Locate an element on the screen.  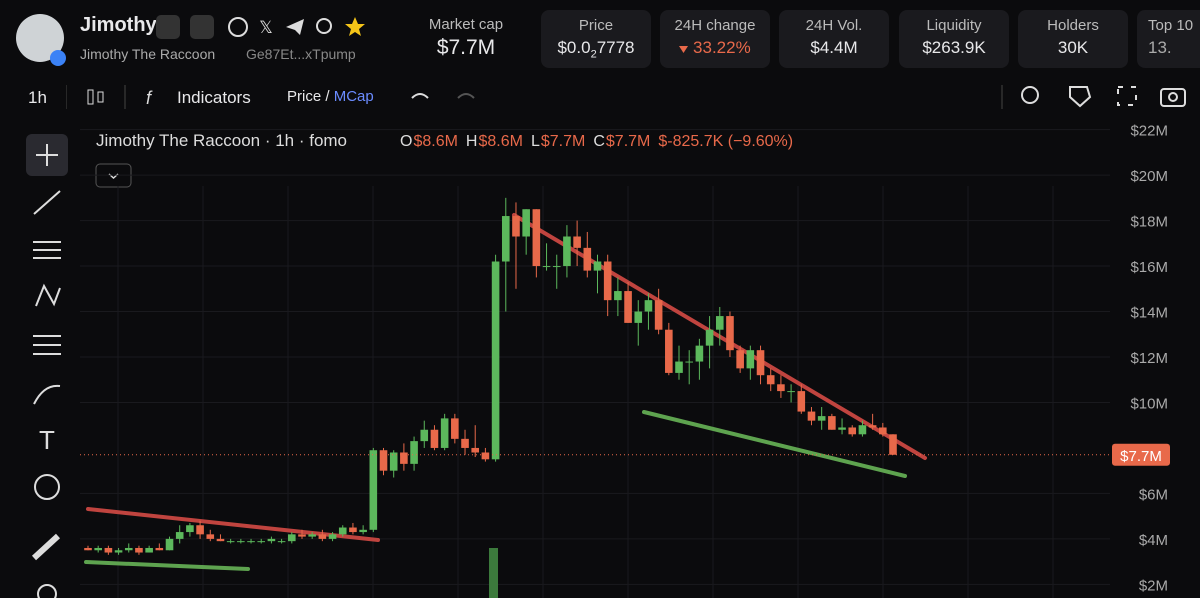
svg-text: T is located at coordinates (47, 440).